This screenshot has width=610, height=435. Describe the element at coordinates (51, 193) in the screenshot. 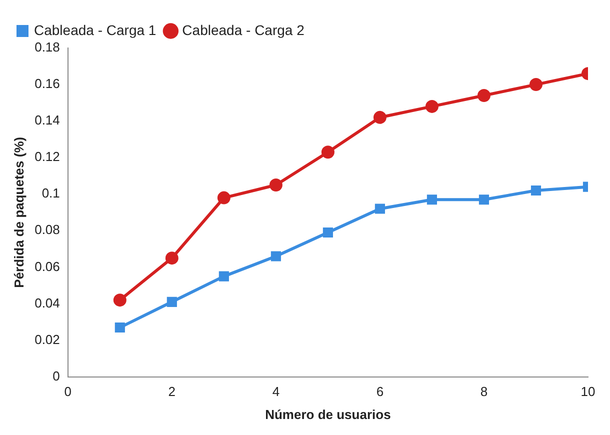

I see `y-tick-label: 0.1` at that location.